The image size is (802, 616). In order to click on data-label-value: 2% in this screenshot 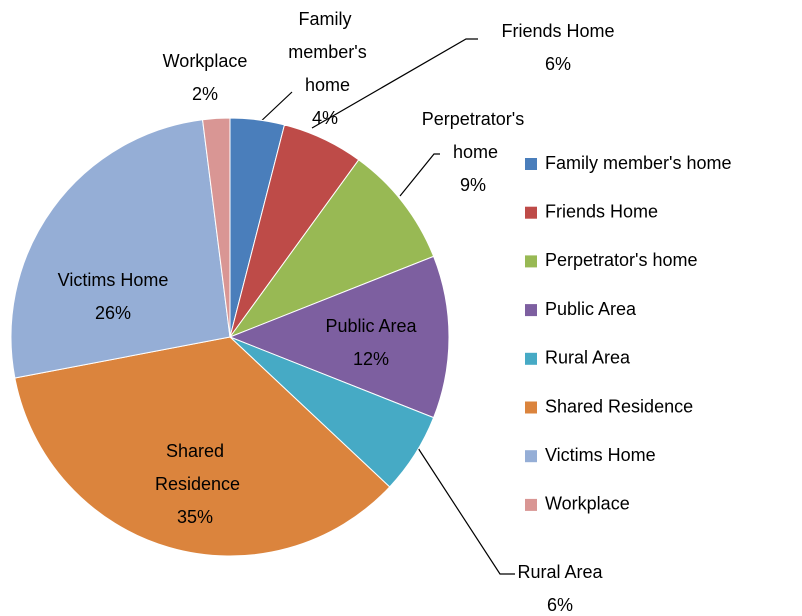, I will do `click(205, 94)`.